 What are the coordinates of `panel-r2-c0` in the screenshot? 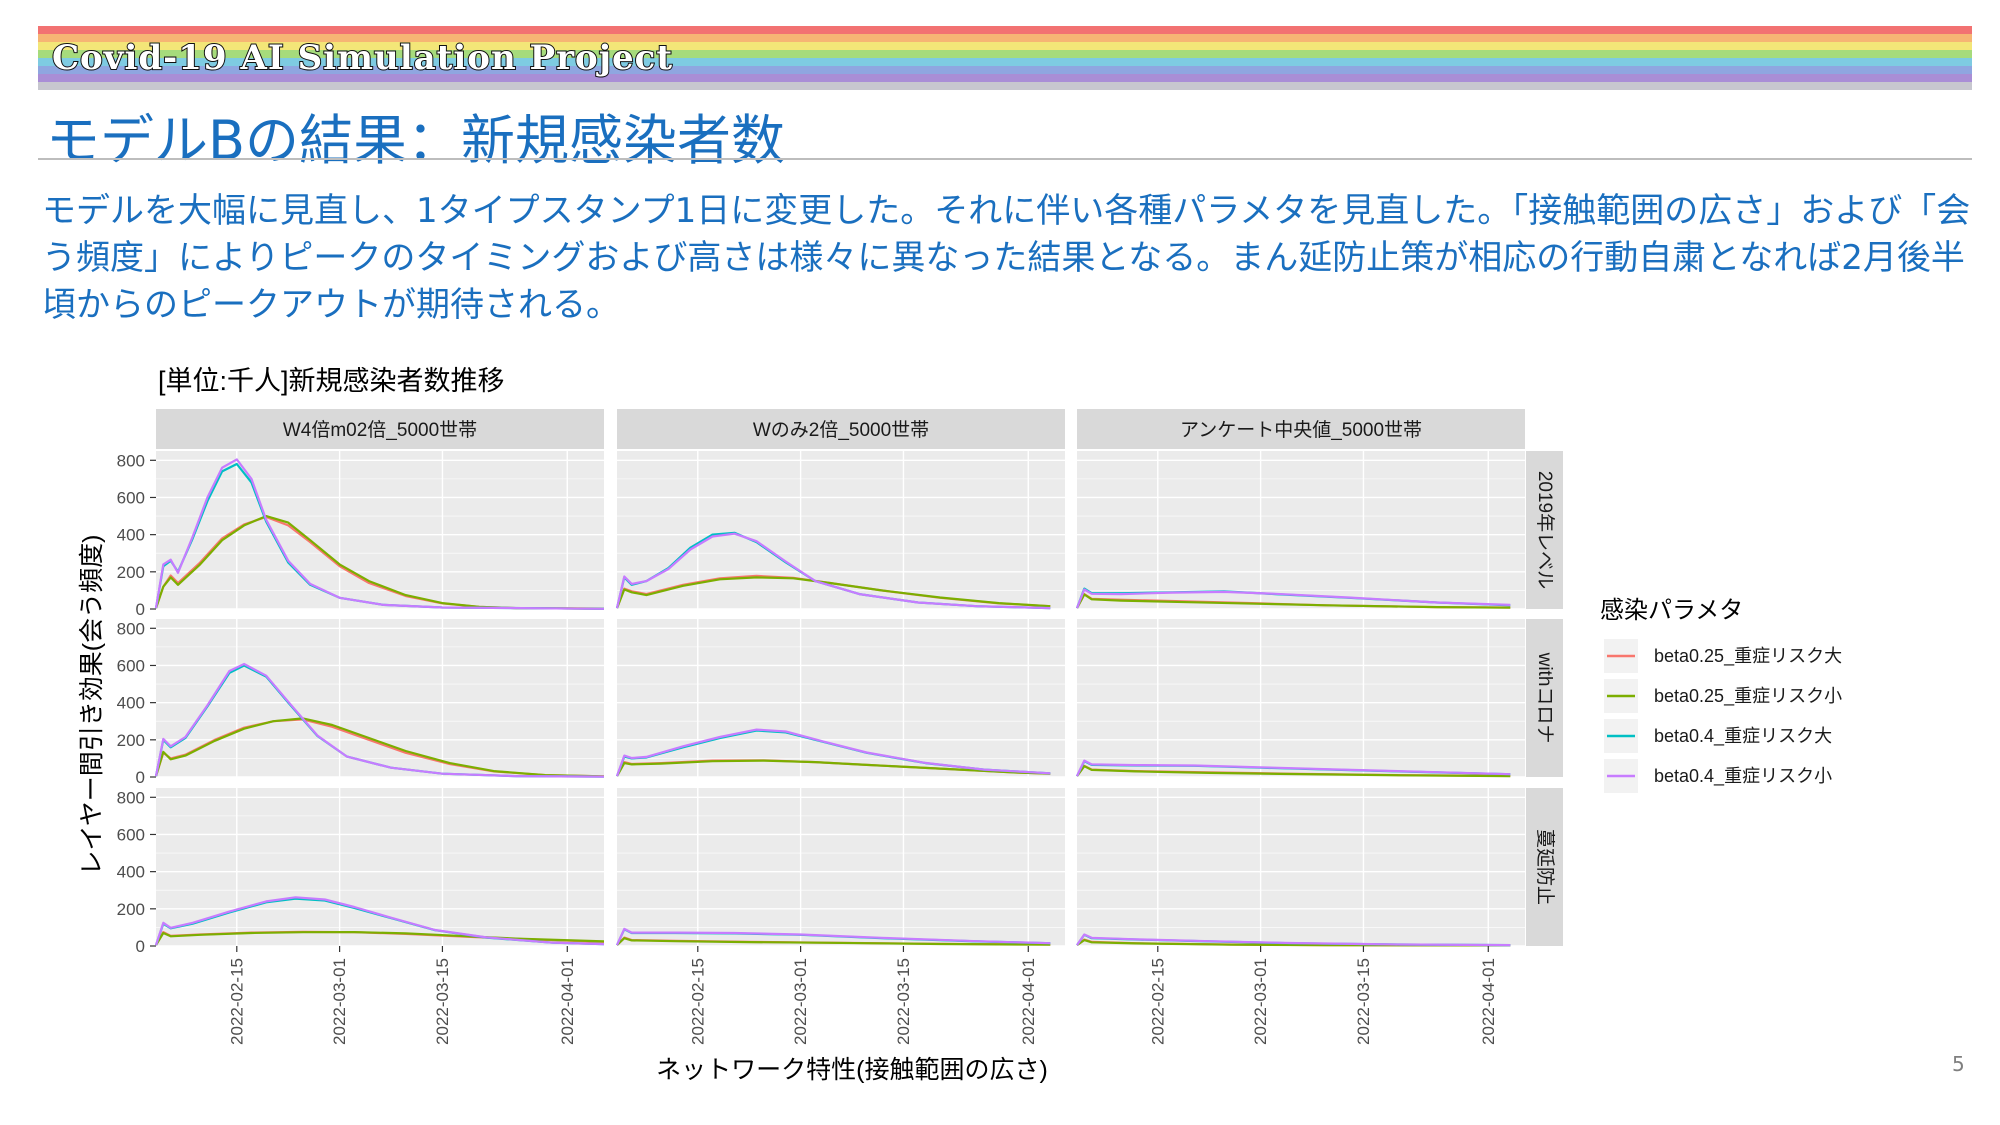 It's located at (379, 867).